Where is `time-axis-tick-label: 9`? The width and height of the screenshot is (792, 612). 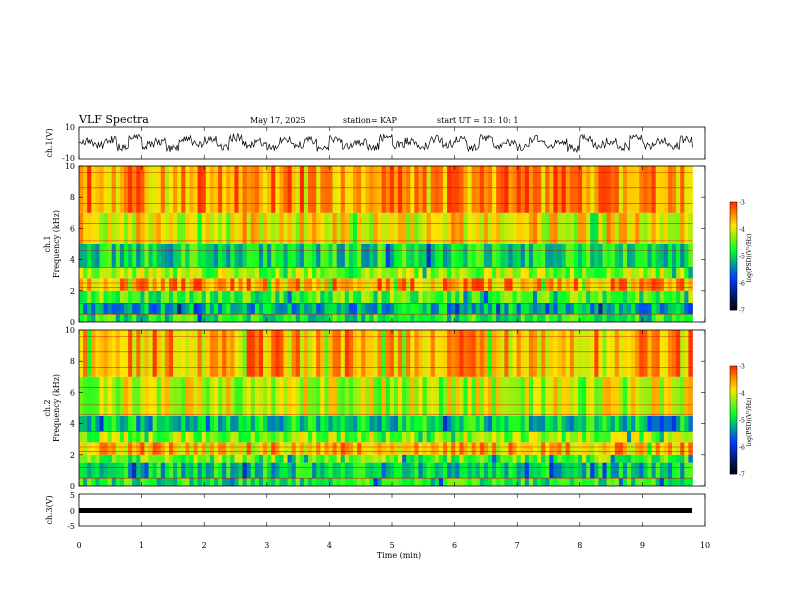 time-axis-tick-label: 9 is located at coordinates (642, 545).